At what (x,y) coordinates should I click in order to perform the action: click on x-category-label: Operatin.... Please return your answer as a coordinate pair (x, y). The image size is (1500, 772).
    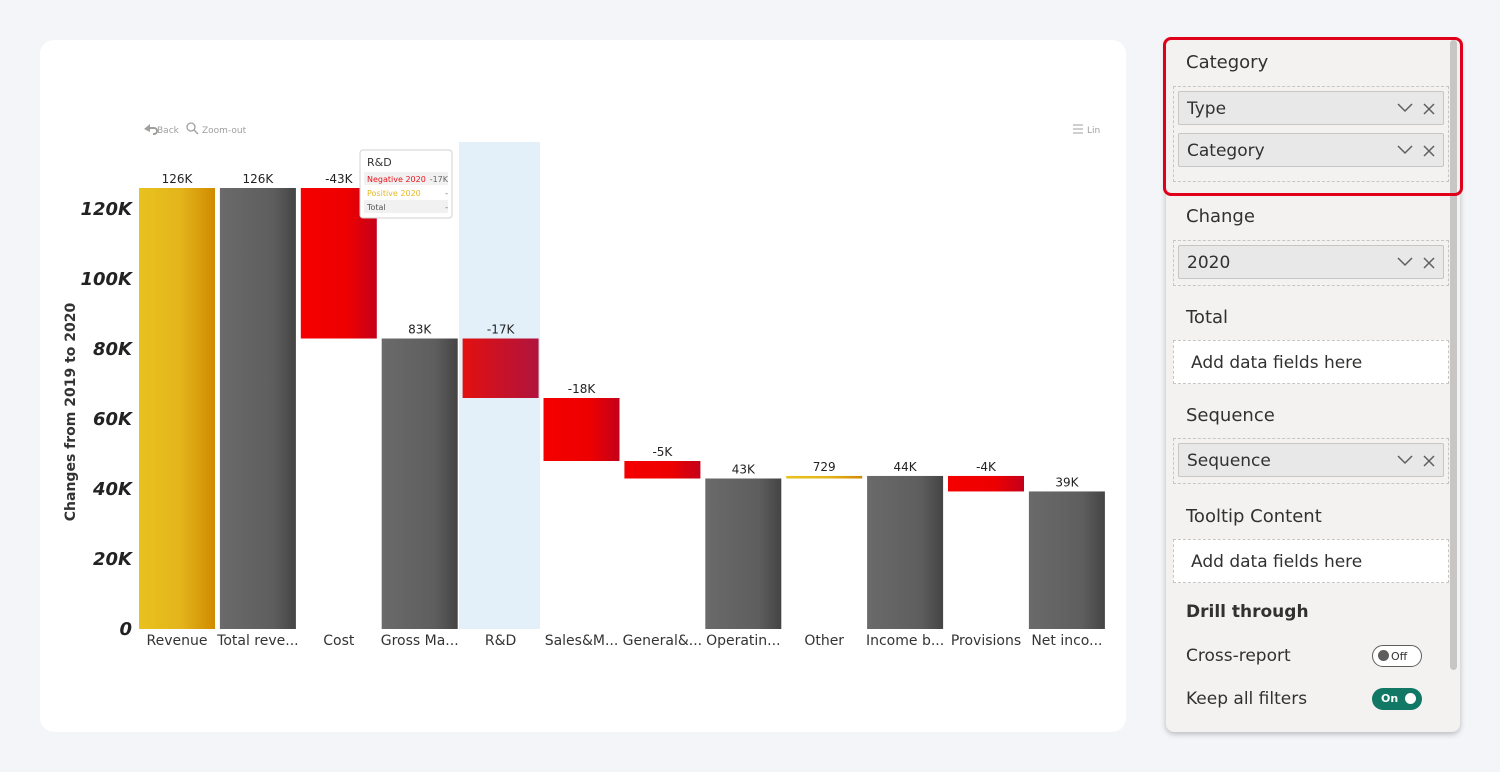
    Looking at the image, I should click on (743, 641).